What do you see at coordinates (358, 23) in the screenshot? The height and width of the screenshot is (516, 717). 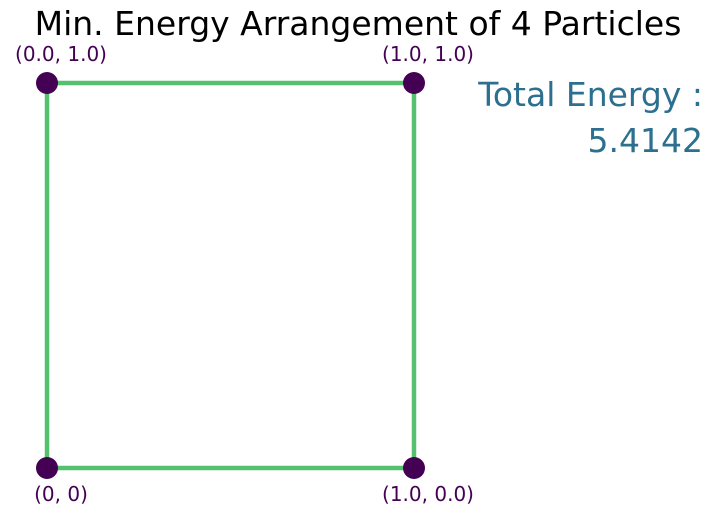 I see `chart-title: Min. Energy Arrangement of 4 Particles` at bounding box center [358, 23].